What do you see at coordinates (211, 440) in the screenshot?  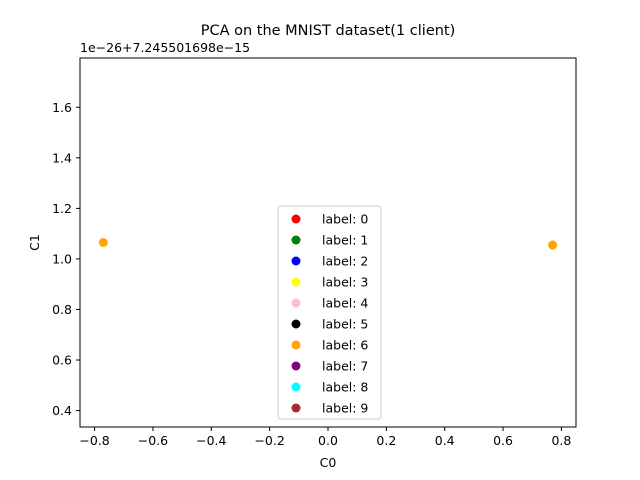 I see `x-tick-label: −0.4` at bounding box center [211, 440].